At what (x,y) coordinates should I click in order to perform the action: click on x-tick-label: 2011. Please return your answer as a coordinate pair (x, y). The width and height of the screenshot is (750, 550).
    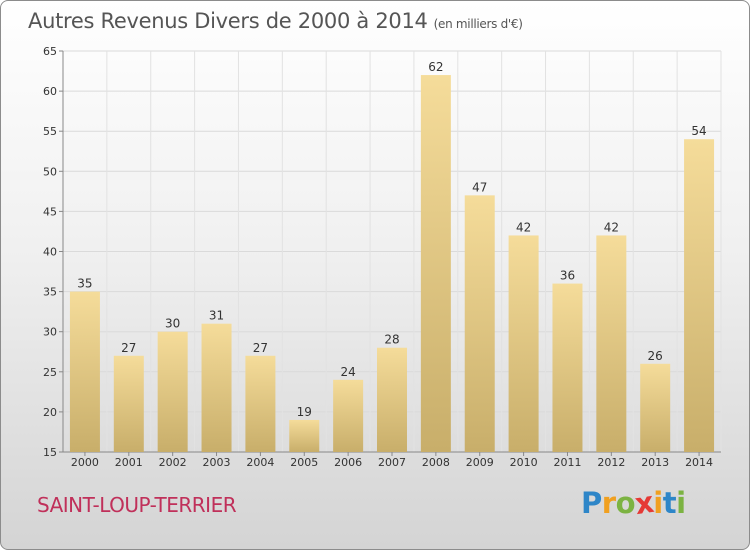
    Looking at the image, I should click on (567, 462).